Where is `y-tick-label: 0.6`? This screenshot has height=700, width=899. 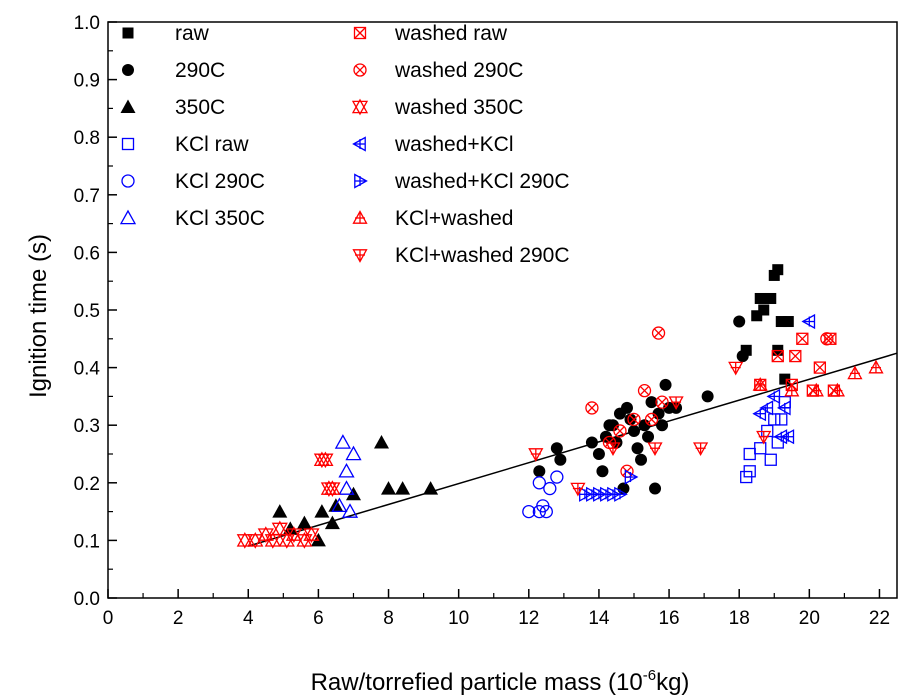 y-tick-label: 0.6 is located at coordinates (87, 253).